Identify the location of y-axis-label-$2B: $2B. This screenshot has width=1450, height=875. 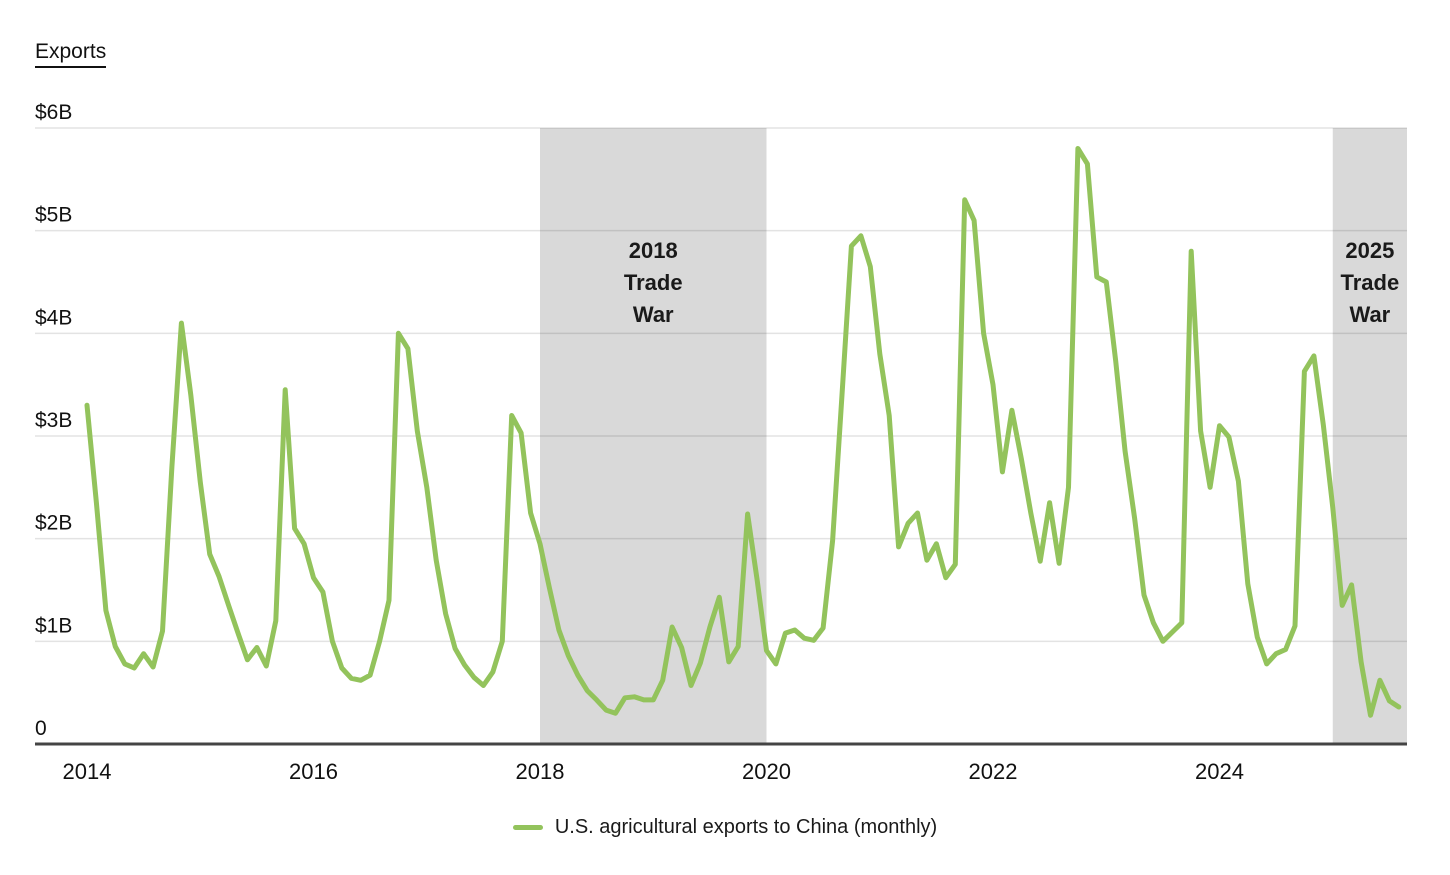
(53, 523).